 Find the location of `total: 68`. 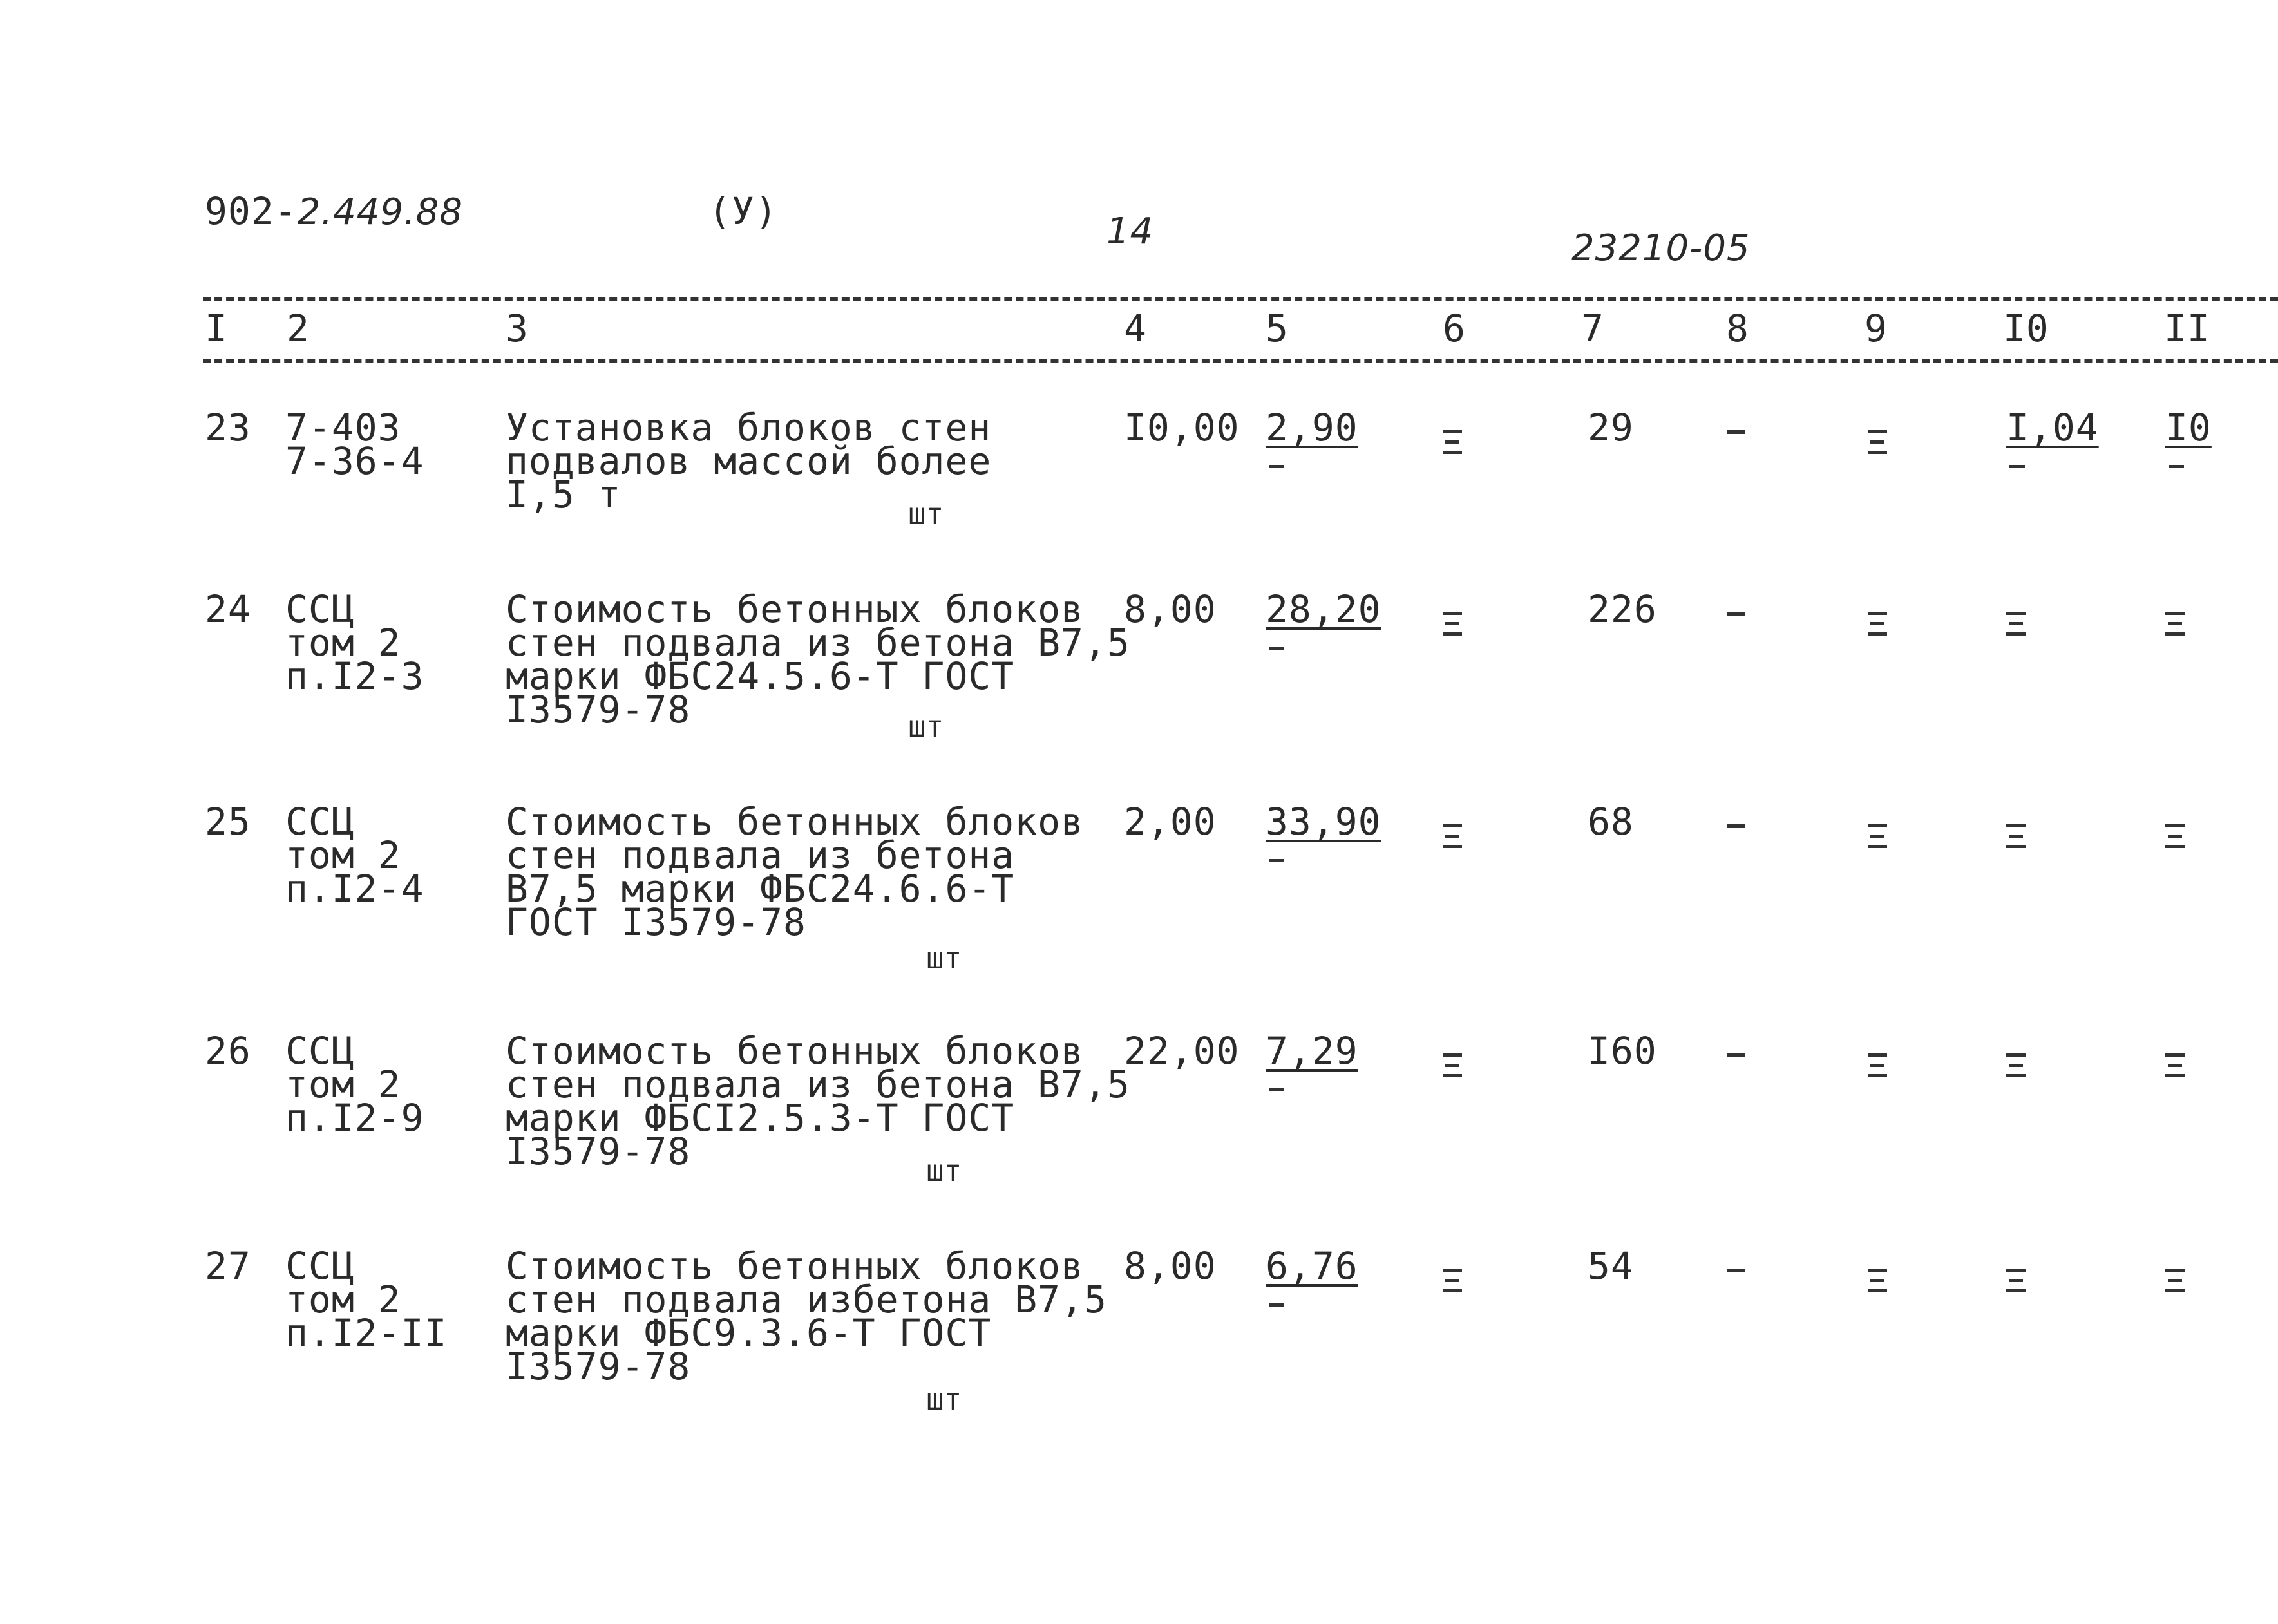

total: 68 is located at coordinates (1611, 822).